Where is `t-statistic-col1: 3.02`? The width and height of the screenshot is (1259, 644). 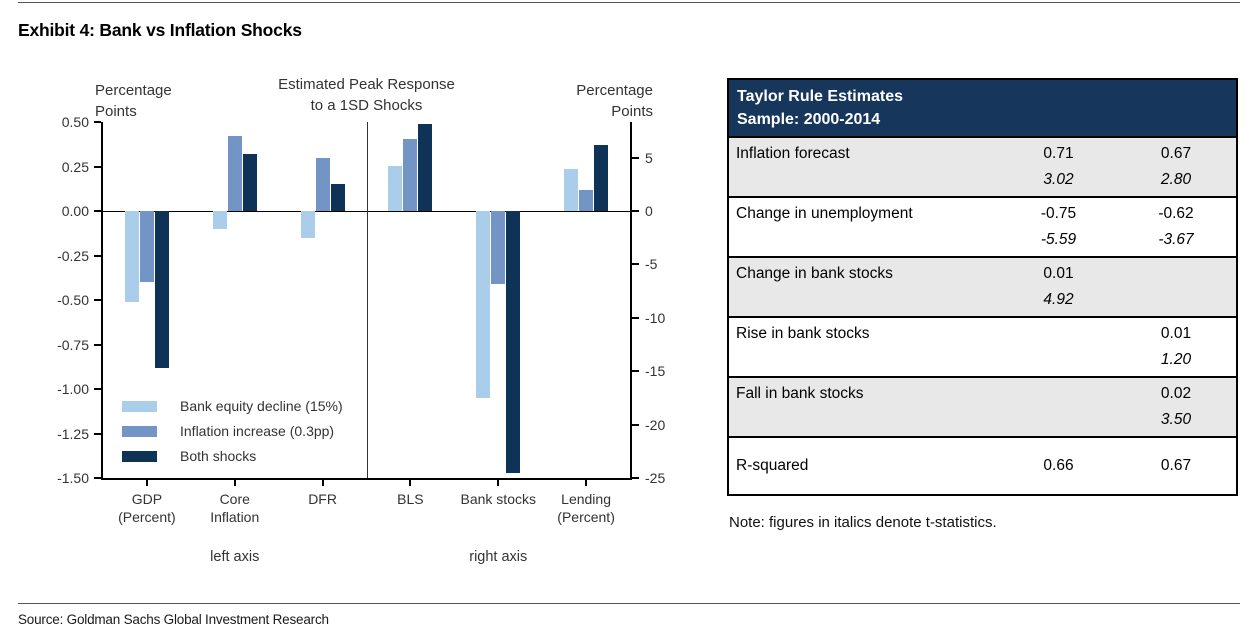
t-statistic-col1: 3.02 is located at coordinates (1058, 179).